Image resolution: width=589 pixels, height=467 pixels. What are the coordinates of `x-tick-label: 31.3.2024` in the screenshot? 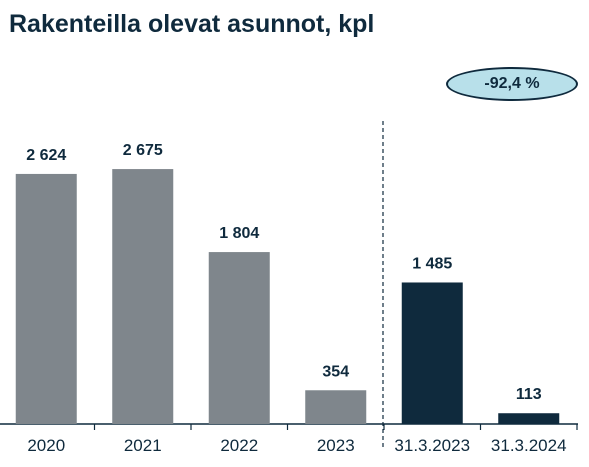 It's located at (529, 445).